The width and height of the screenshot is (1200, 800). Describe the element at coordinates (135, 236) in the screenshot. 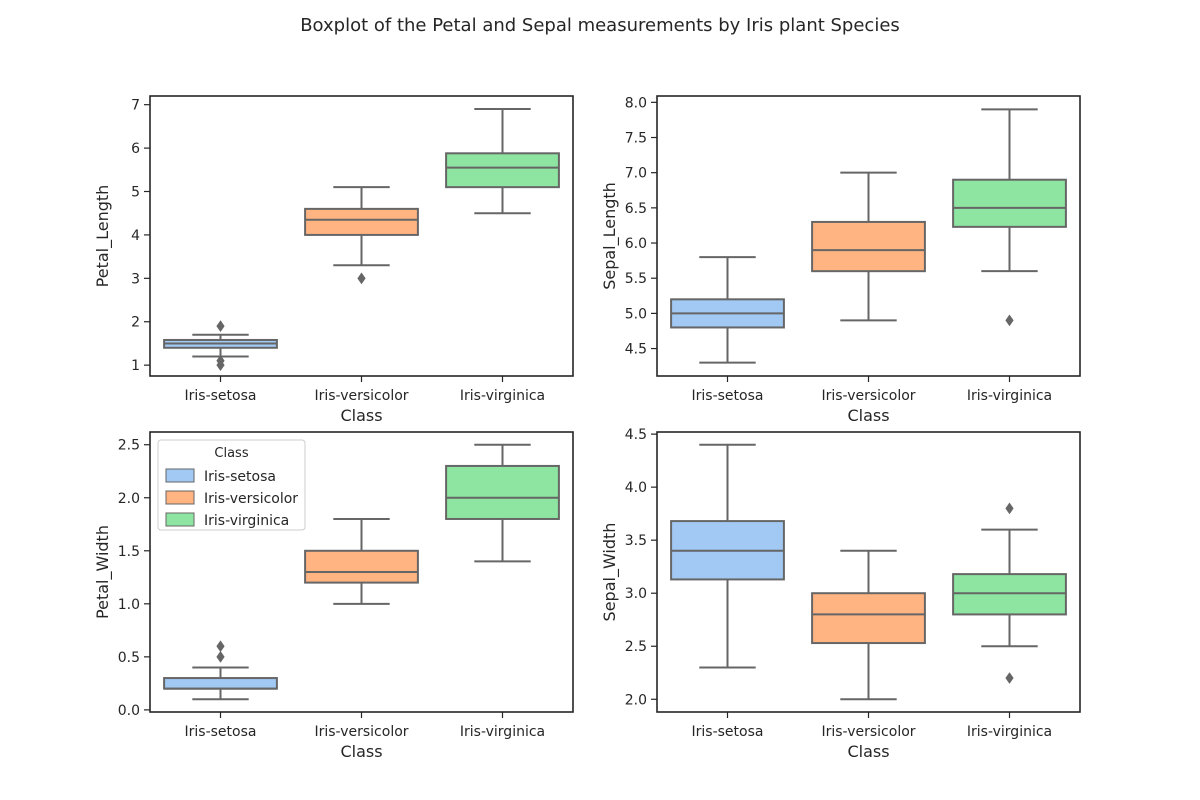

I see `y-tick-label: 4` at that location.